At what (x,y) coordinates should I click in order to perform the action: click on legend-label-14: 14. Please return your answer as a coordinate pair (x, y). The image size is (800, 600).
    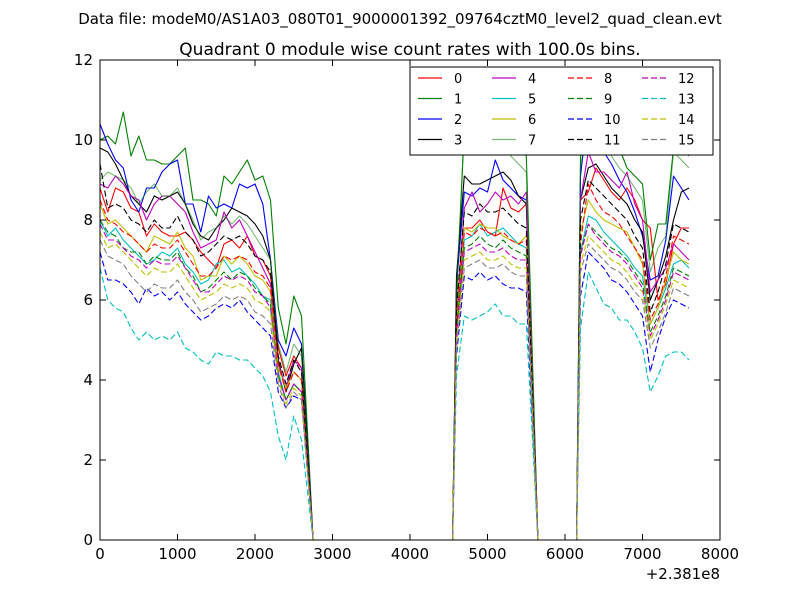
    Looking at the image, I should click on (686, 120).